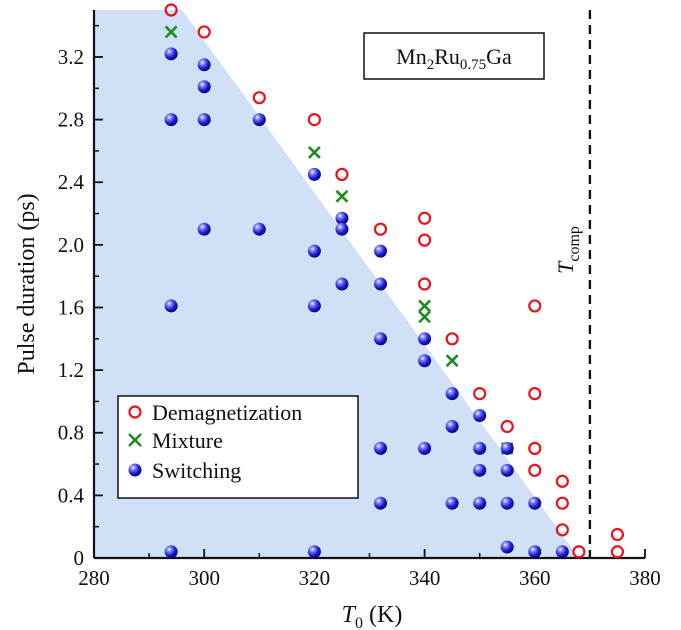 The height and width of the screenshot is (630, 681). I want to click on legend-marker-switching, so click(135, 470).